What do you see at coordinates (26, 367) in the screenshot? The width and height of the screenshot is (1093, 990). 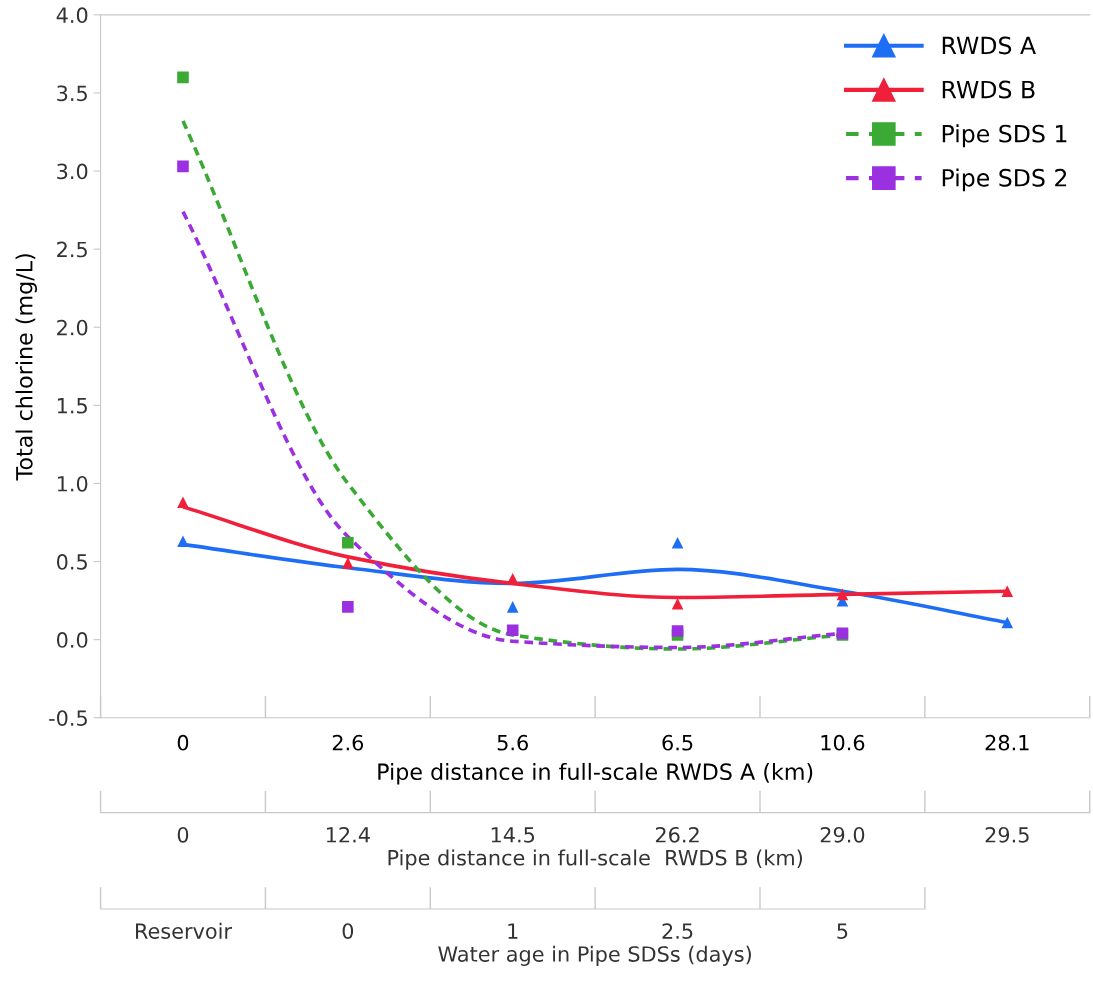 I see `y-axis-title: Total chlorine (mg/L)` at bounding box center [26, 367].